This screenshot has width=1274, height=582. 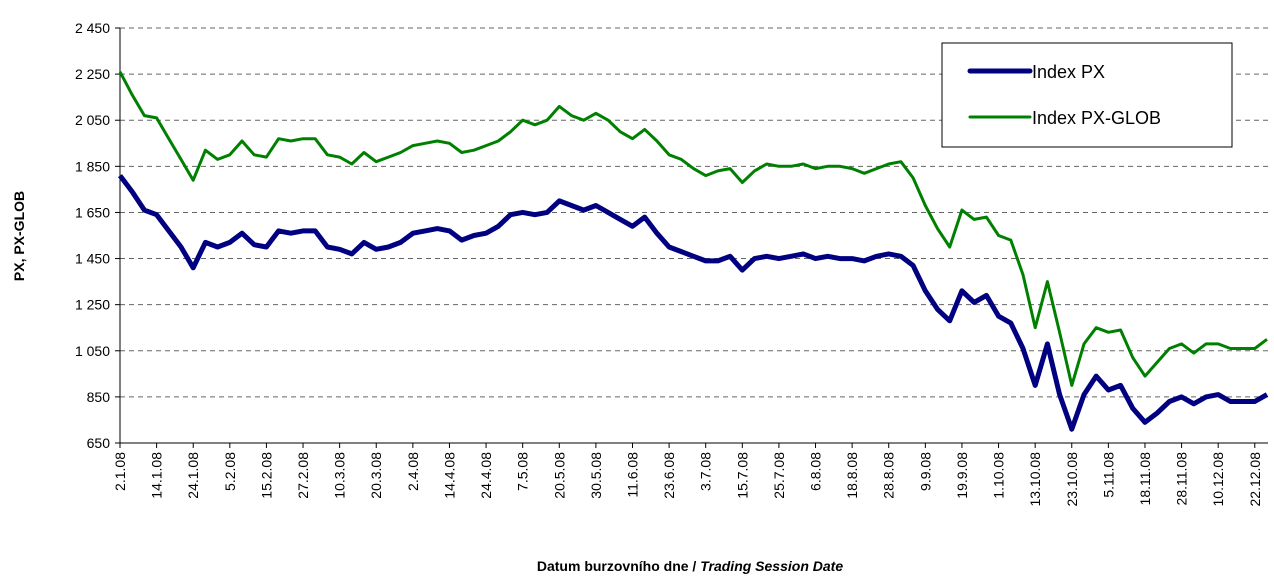 What do you see at coordinates (92, 305) in the screenshot?
I see `y-tick-label: 1 250` at bounding box center [92, 305].